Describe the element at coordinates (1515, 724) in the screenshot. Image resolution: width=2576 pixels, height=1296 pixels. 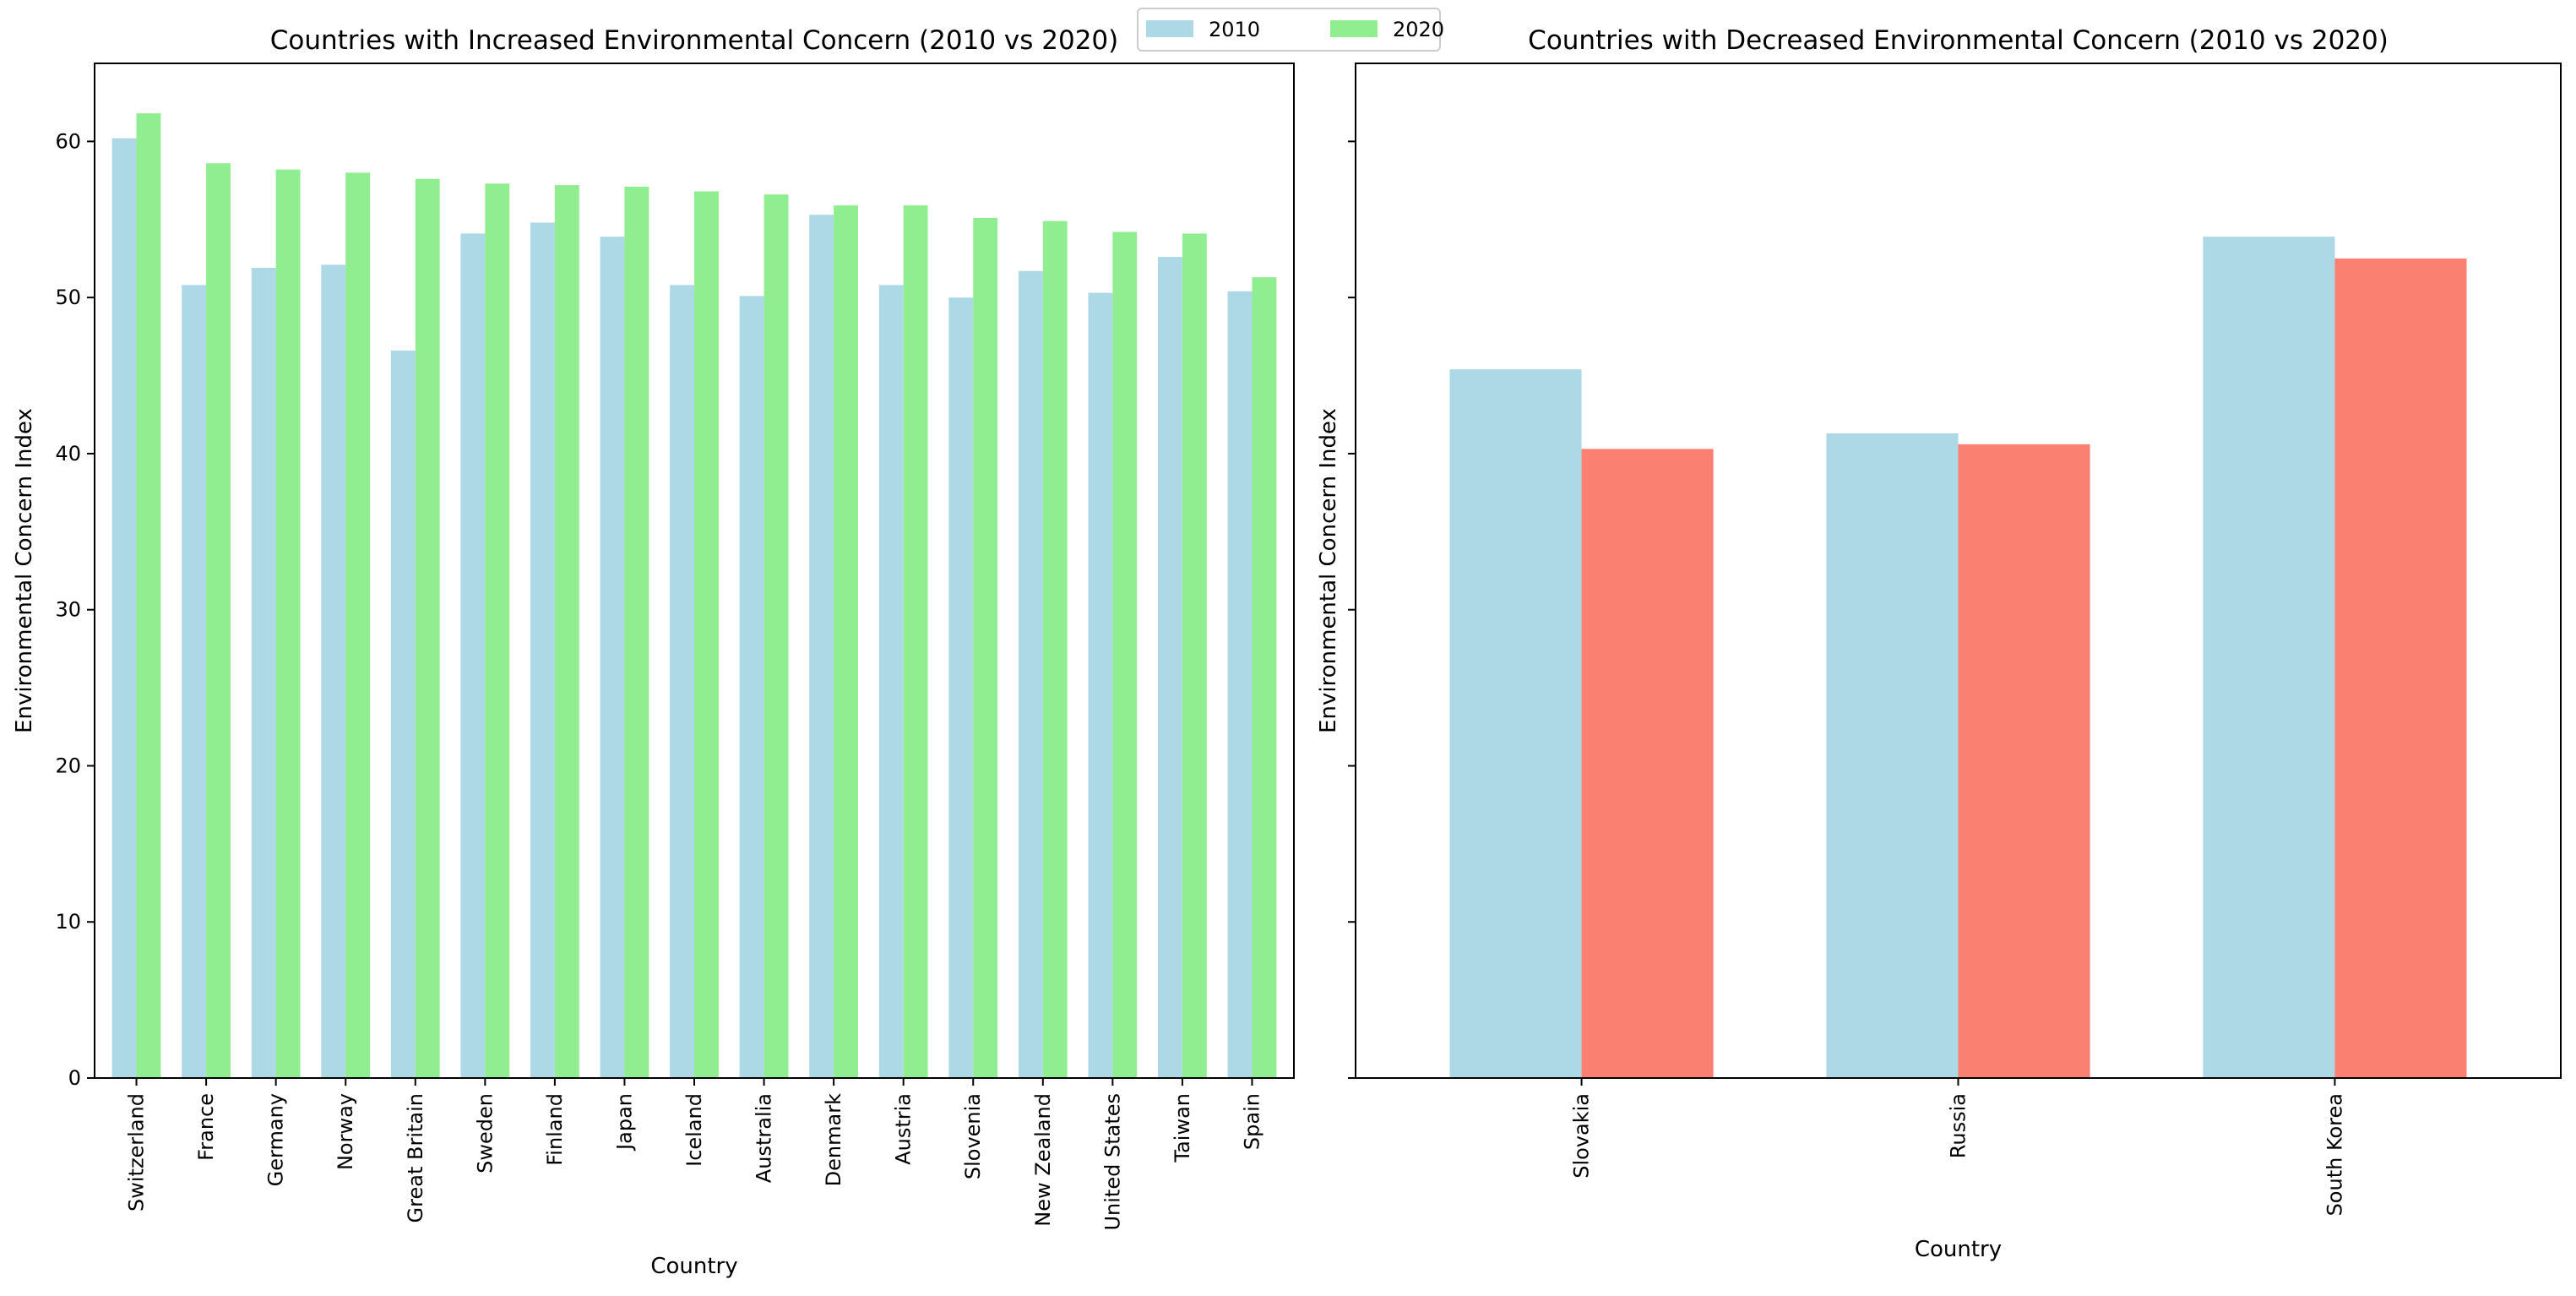
I see `bar-slovakia-2010` at that location.